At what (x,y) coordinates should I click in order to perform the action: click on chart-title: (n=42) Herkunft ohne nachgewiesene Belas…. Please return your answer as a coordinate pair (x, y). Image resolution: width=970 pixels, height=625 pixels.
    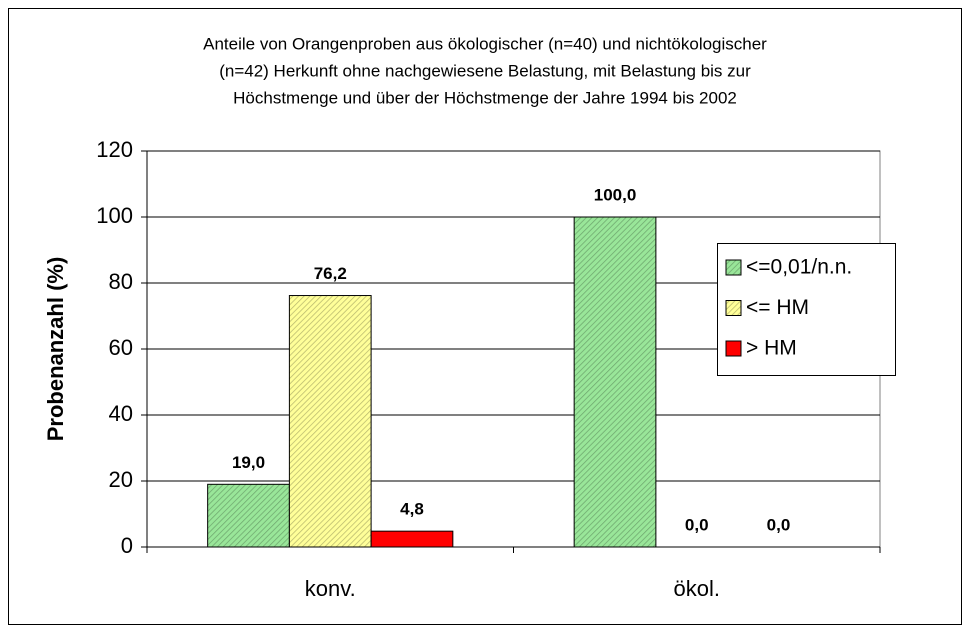
    Looking at the image, I should click on (485, 70).